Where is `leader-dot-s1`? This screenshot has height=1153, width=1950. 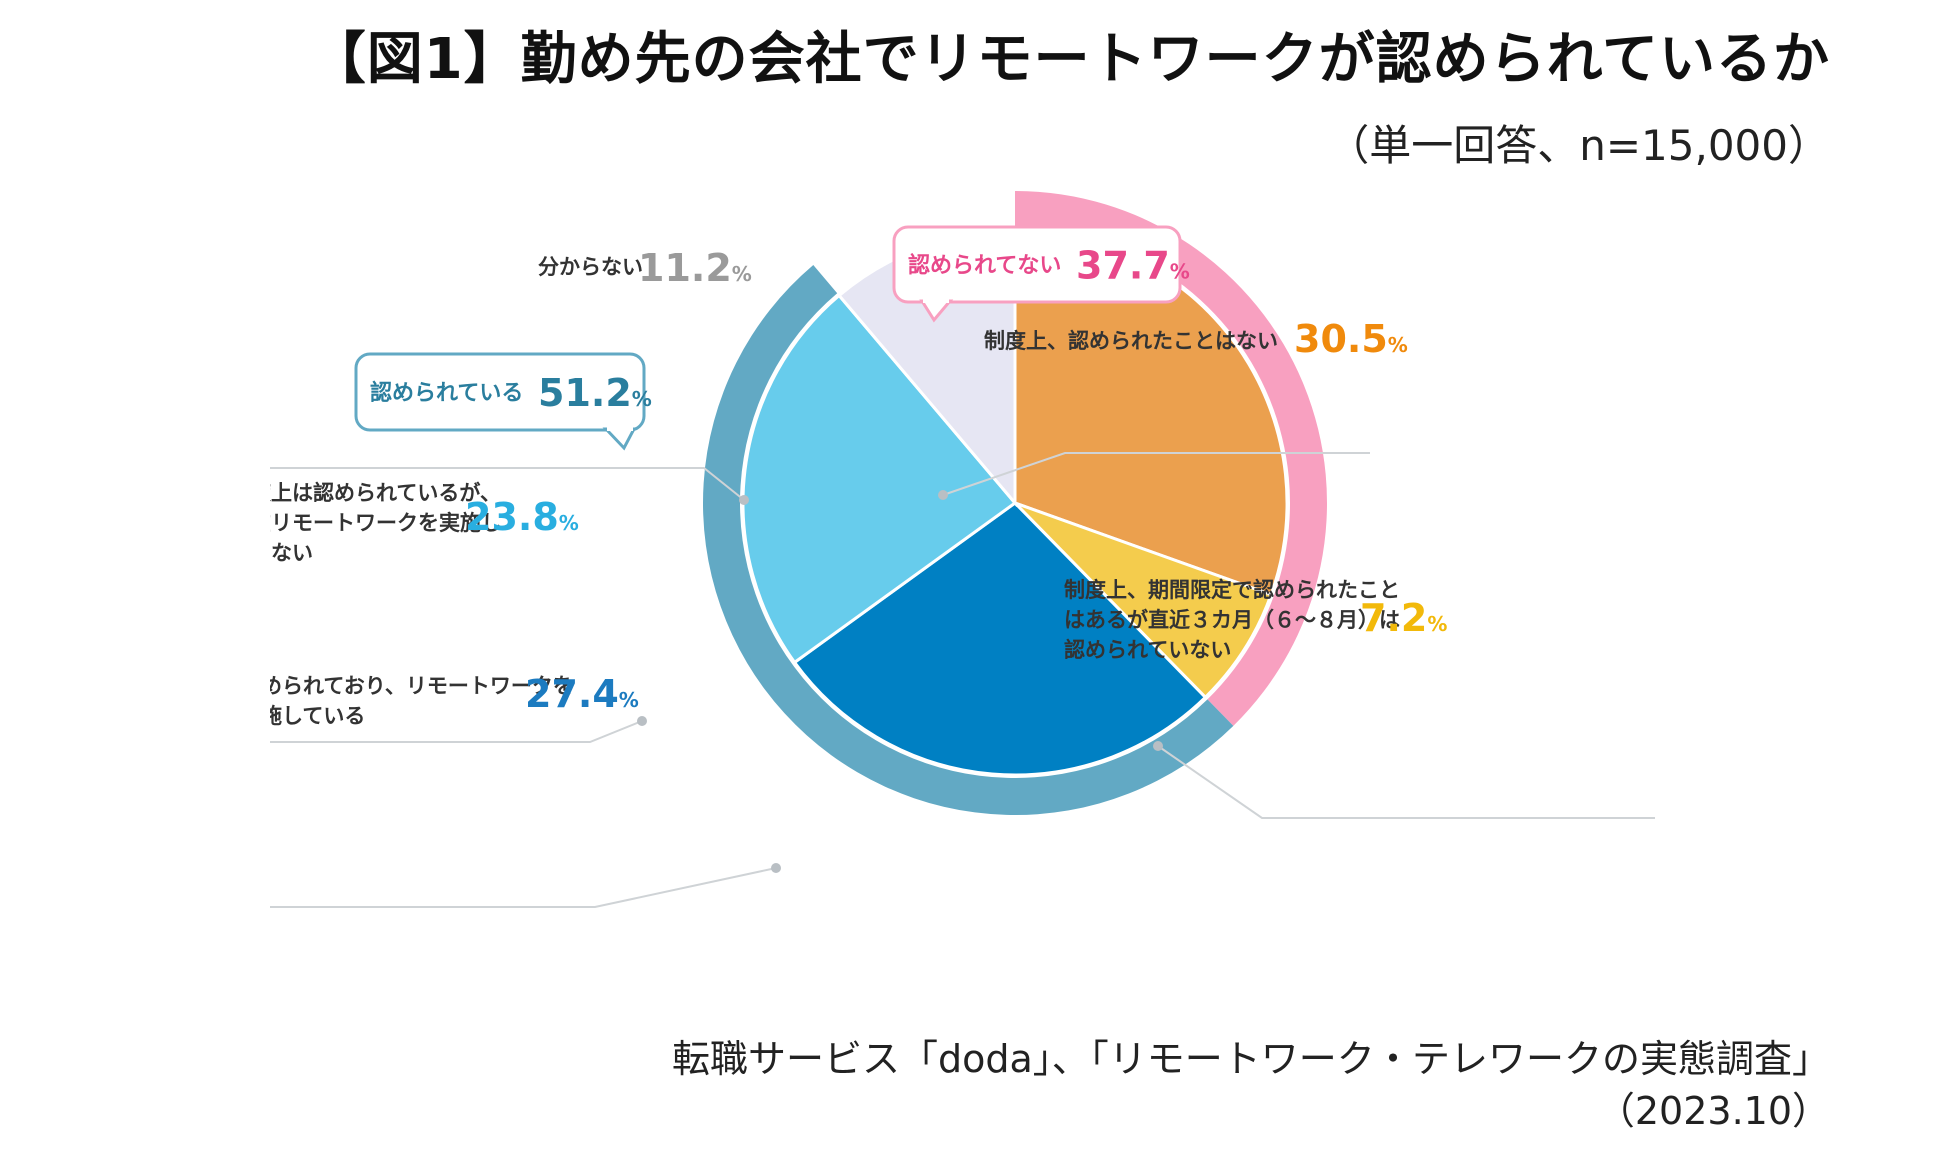 leader-dot-s1 is located at coordinates (943, 495).